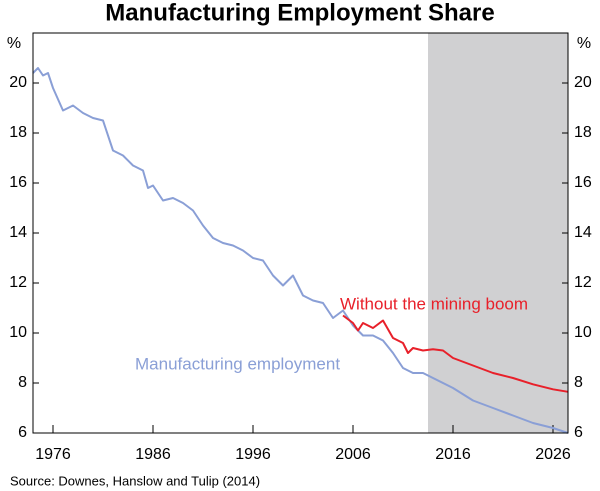  I want to click on series-line, so click(455, 353).